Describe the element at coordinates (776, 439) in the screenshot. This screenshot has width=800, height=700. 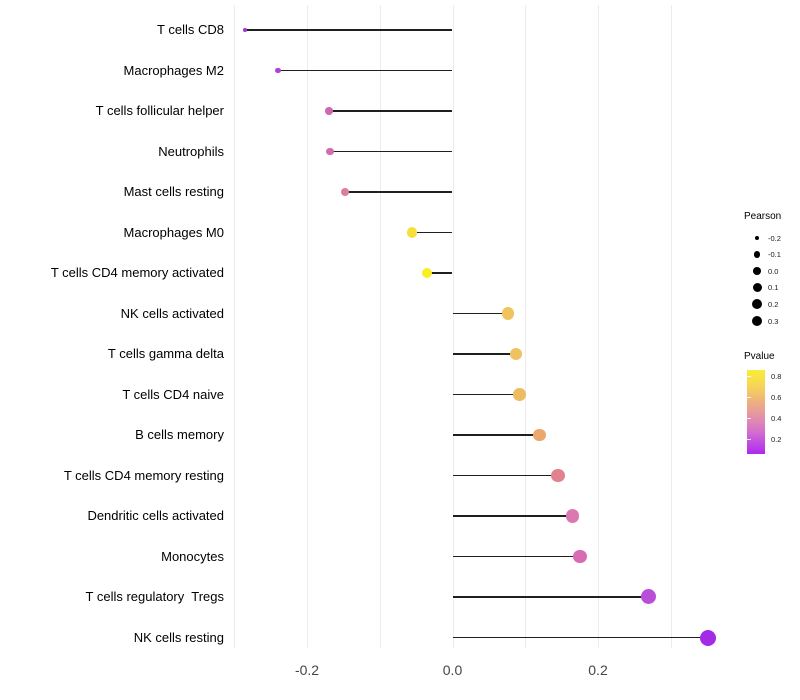
I see `pvalue-legend-value: 0.2` at that location.